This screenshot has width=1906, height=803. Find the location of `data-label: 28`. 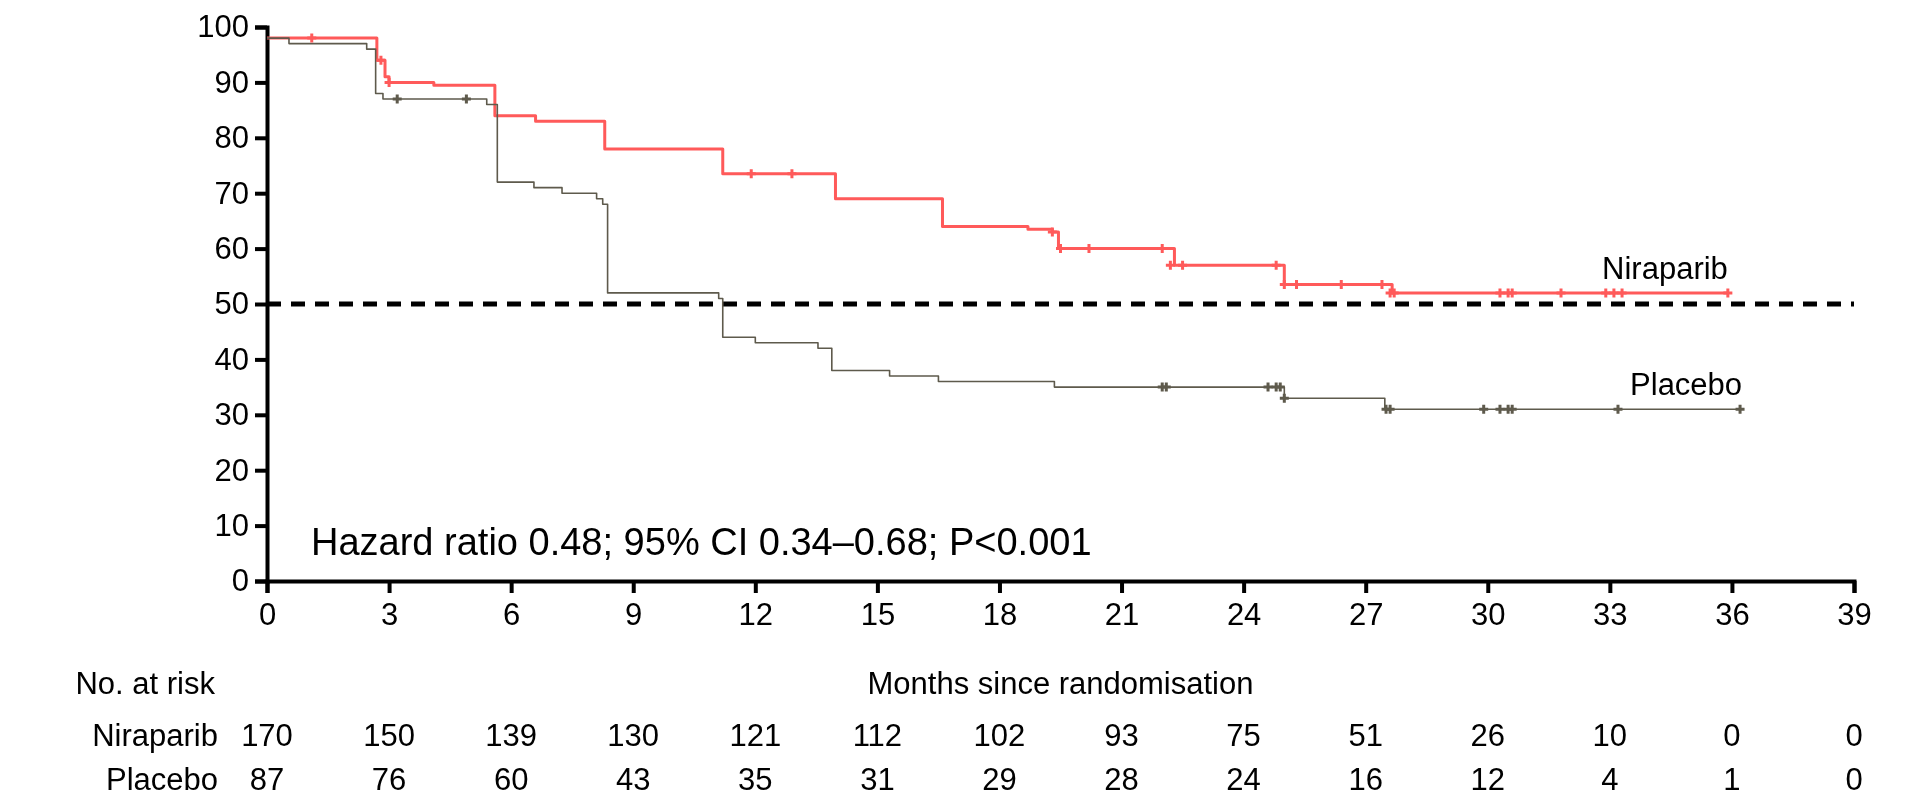

data-label: 28 is located at coordinates (1121, 779).